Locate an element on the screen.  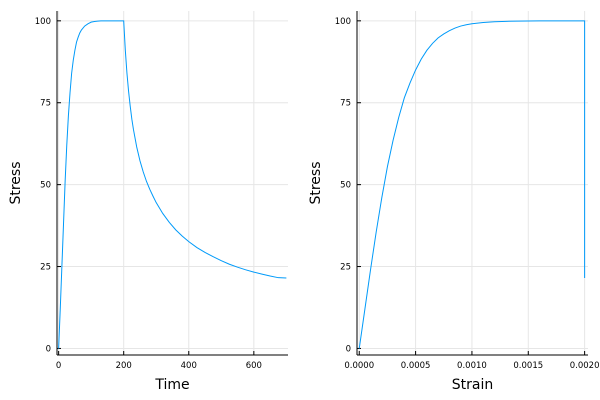
x-tick-label: 0 is located at coordinates (58, 366).